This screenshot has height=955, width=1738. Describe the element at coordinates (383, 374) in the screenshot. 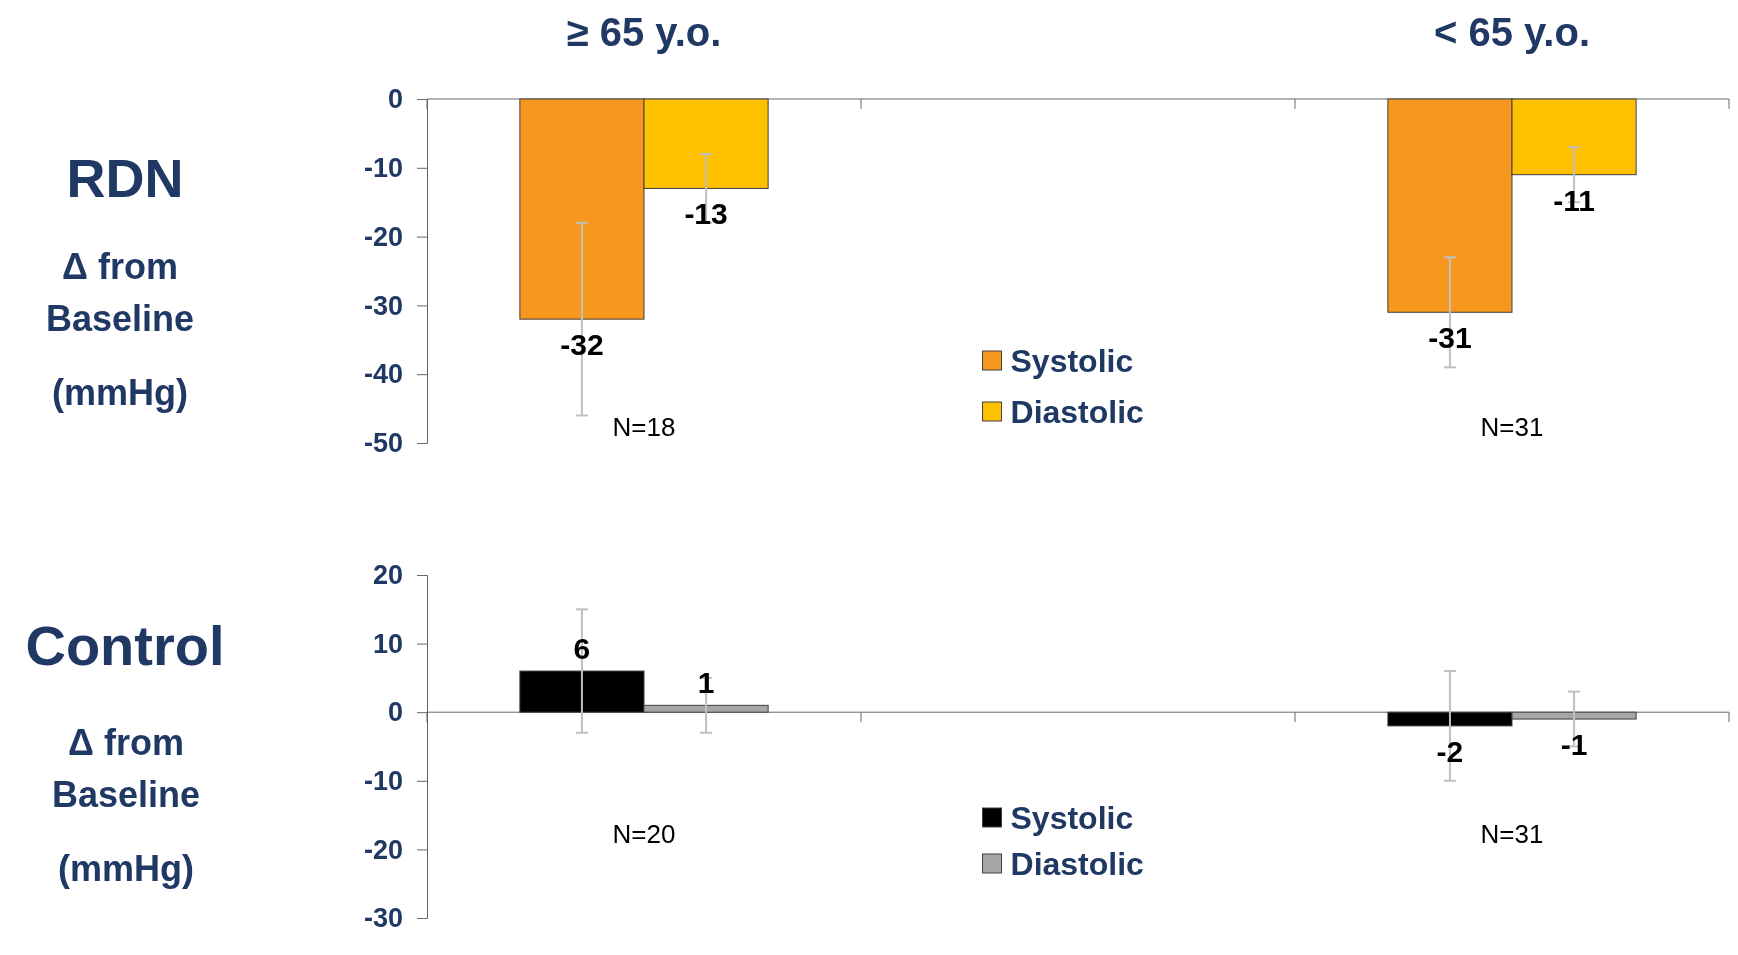

I see `y-tick-label: -40` at that location.